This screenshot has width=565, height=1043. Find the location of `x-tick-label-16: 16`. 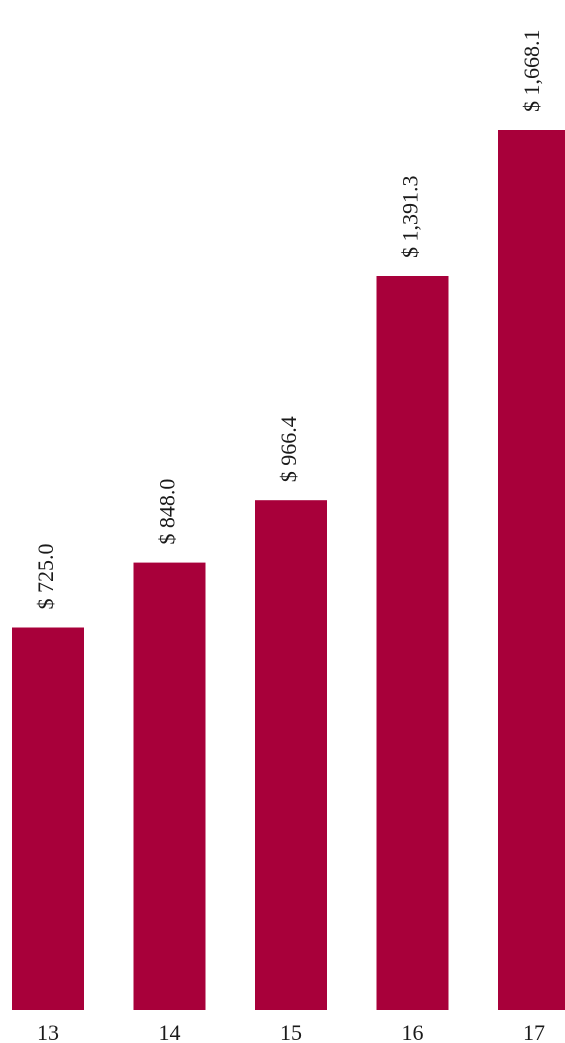

x-tick-label-16: 16 is located at coordinates (413, 1031).